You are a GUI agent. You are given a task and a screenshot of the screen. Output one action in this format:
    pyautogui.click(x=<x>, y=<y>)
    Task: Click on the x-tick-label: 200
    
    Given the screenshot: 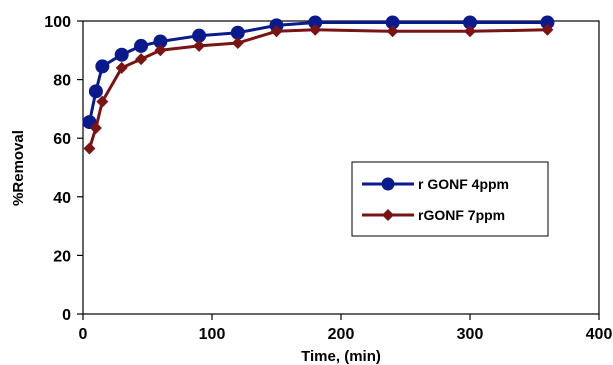 What is the action you would take?
    pyautogui.click(x=341, y=334)
    